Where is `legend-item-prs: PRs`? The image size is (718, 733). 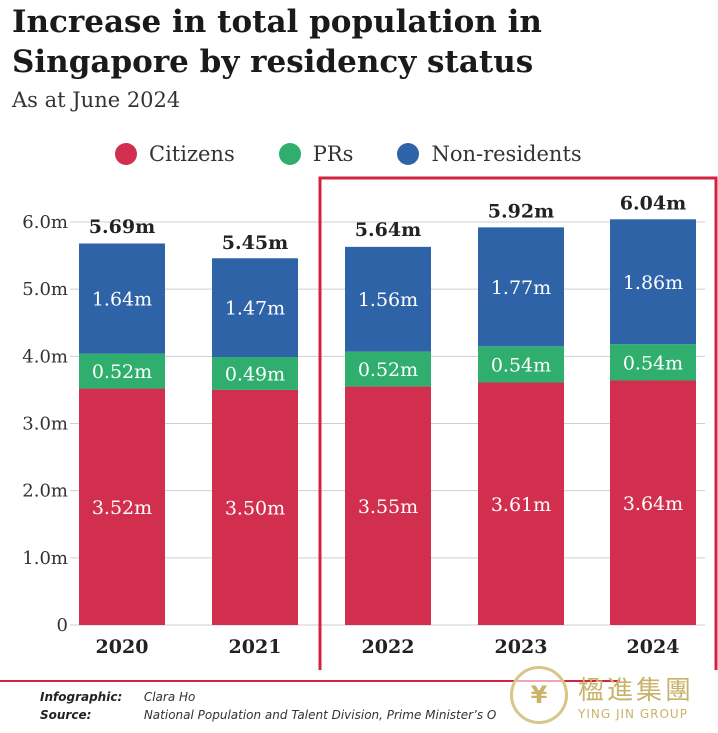
legend-item-prs: PRs is located at coordinates (316, 154).